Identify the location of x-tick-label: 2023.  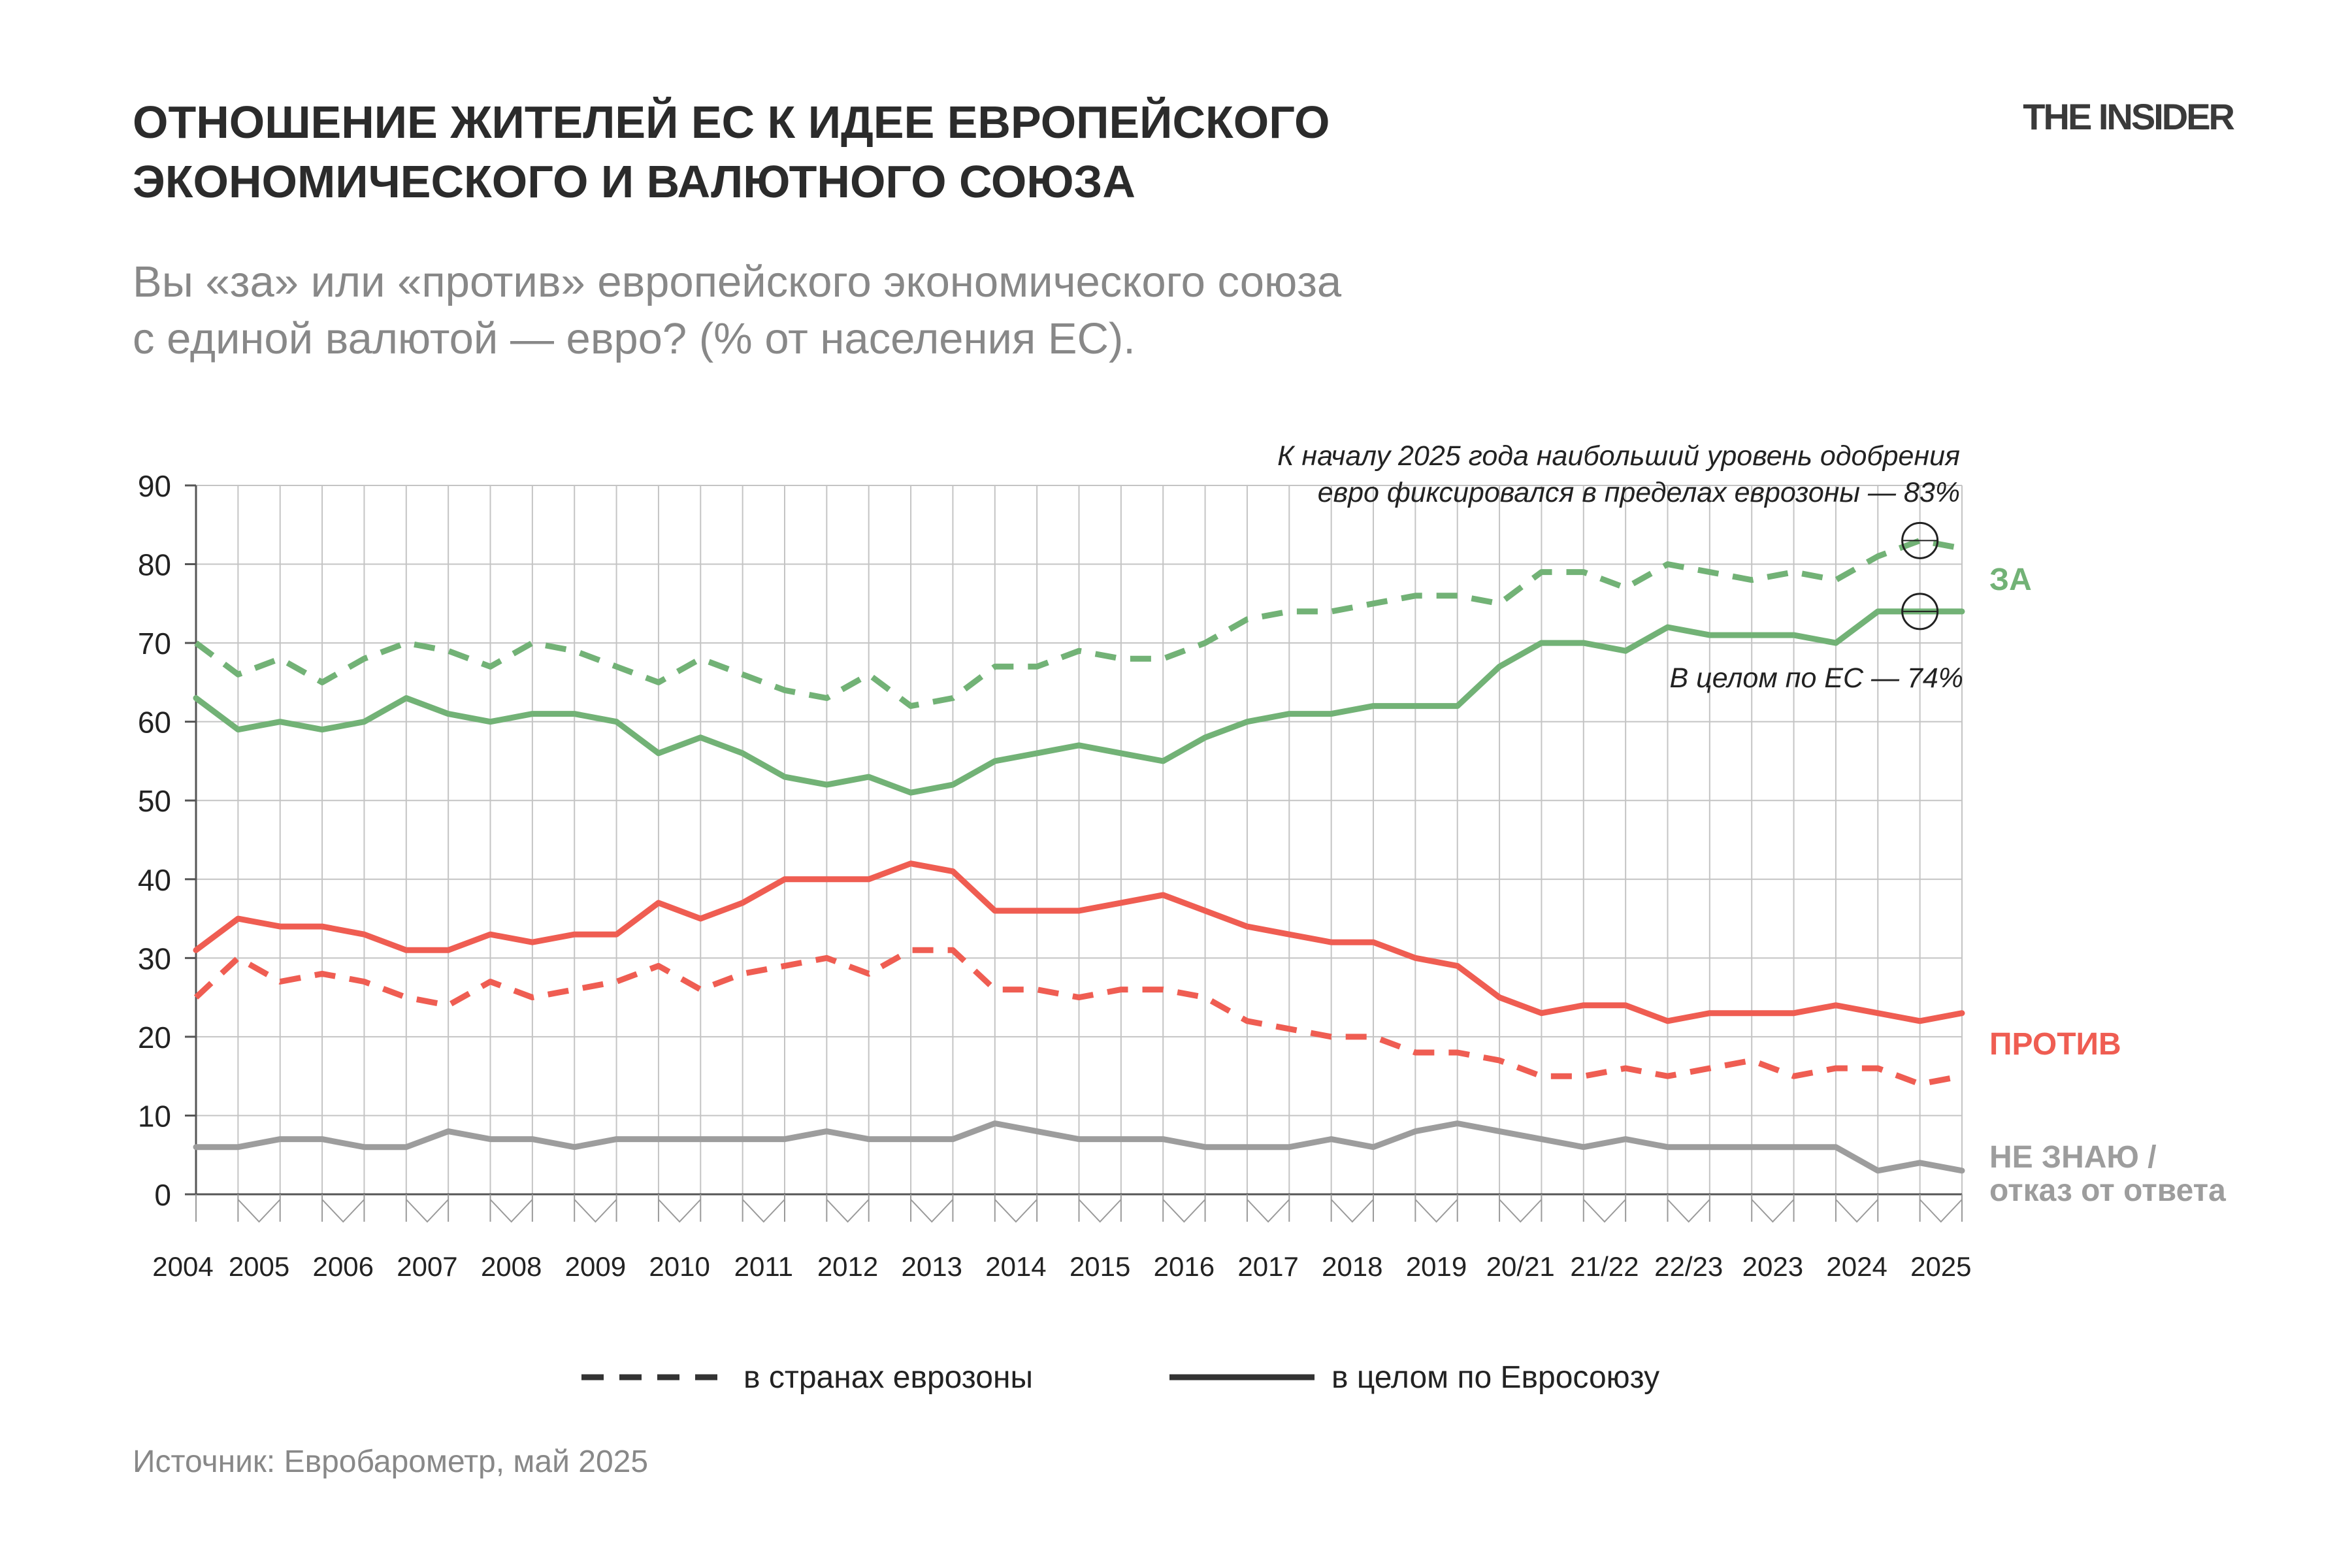
(1772, 1266).